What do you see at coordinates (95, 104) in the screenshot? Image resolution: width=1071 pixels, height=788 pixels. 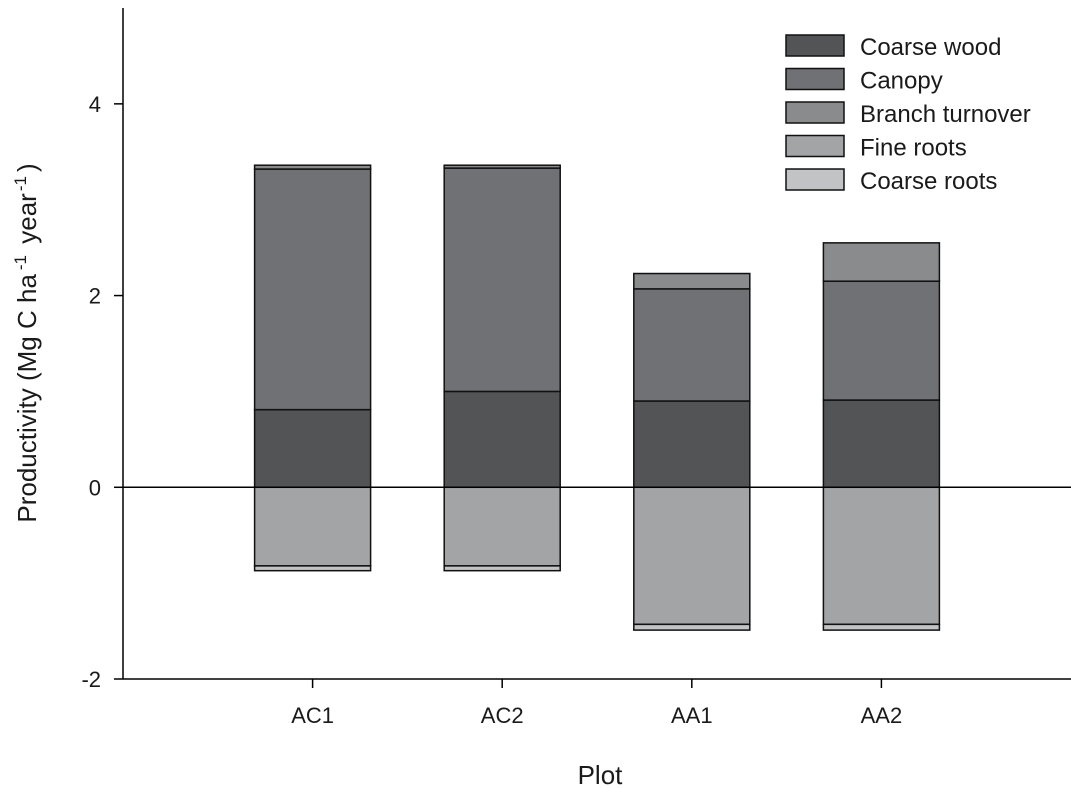 I see `y-tick-label: 4` at bounding box center [95, 104].